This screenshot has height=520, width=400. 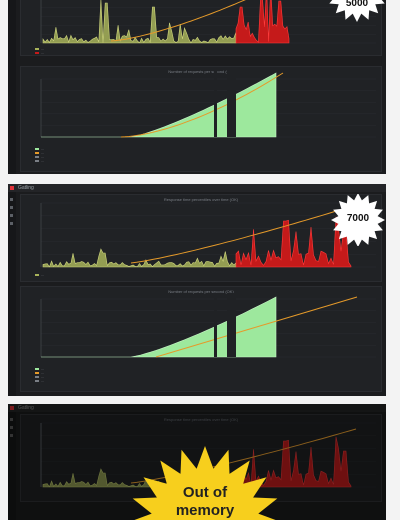 I want to click on badge-line-2: memory, so click(x=205, y=511).